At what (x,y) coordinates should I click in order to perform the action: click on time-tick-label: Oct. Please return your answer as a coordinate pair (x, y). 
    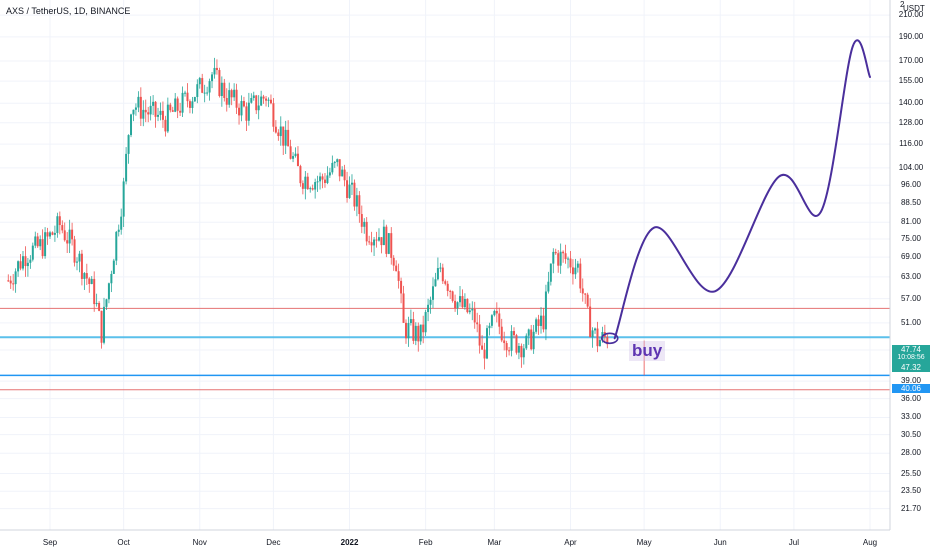
    Looking at the image, I should click on (123, 542).